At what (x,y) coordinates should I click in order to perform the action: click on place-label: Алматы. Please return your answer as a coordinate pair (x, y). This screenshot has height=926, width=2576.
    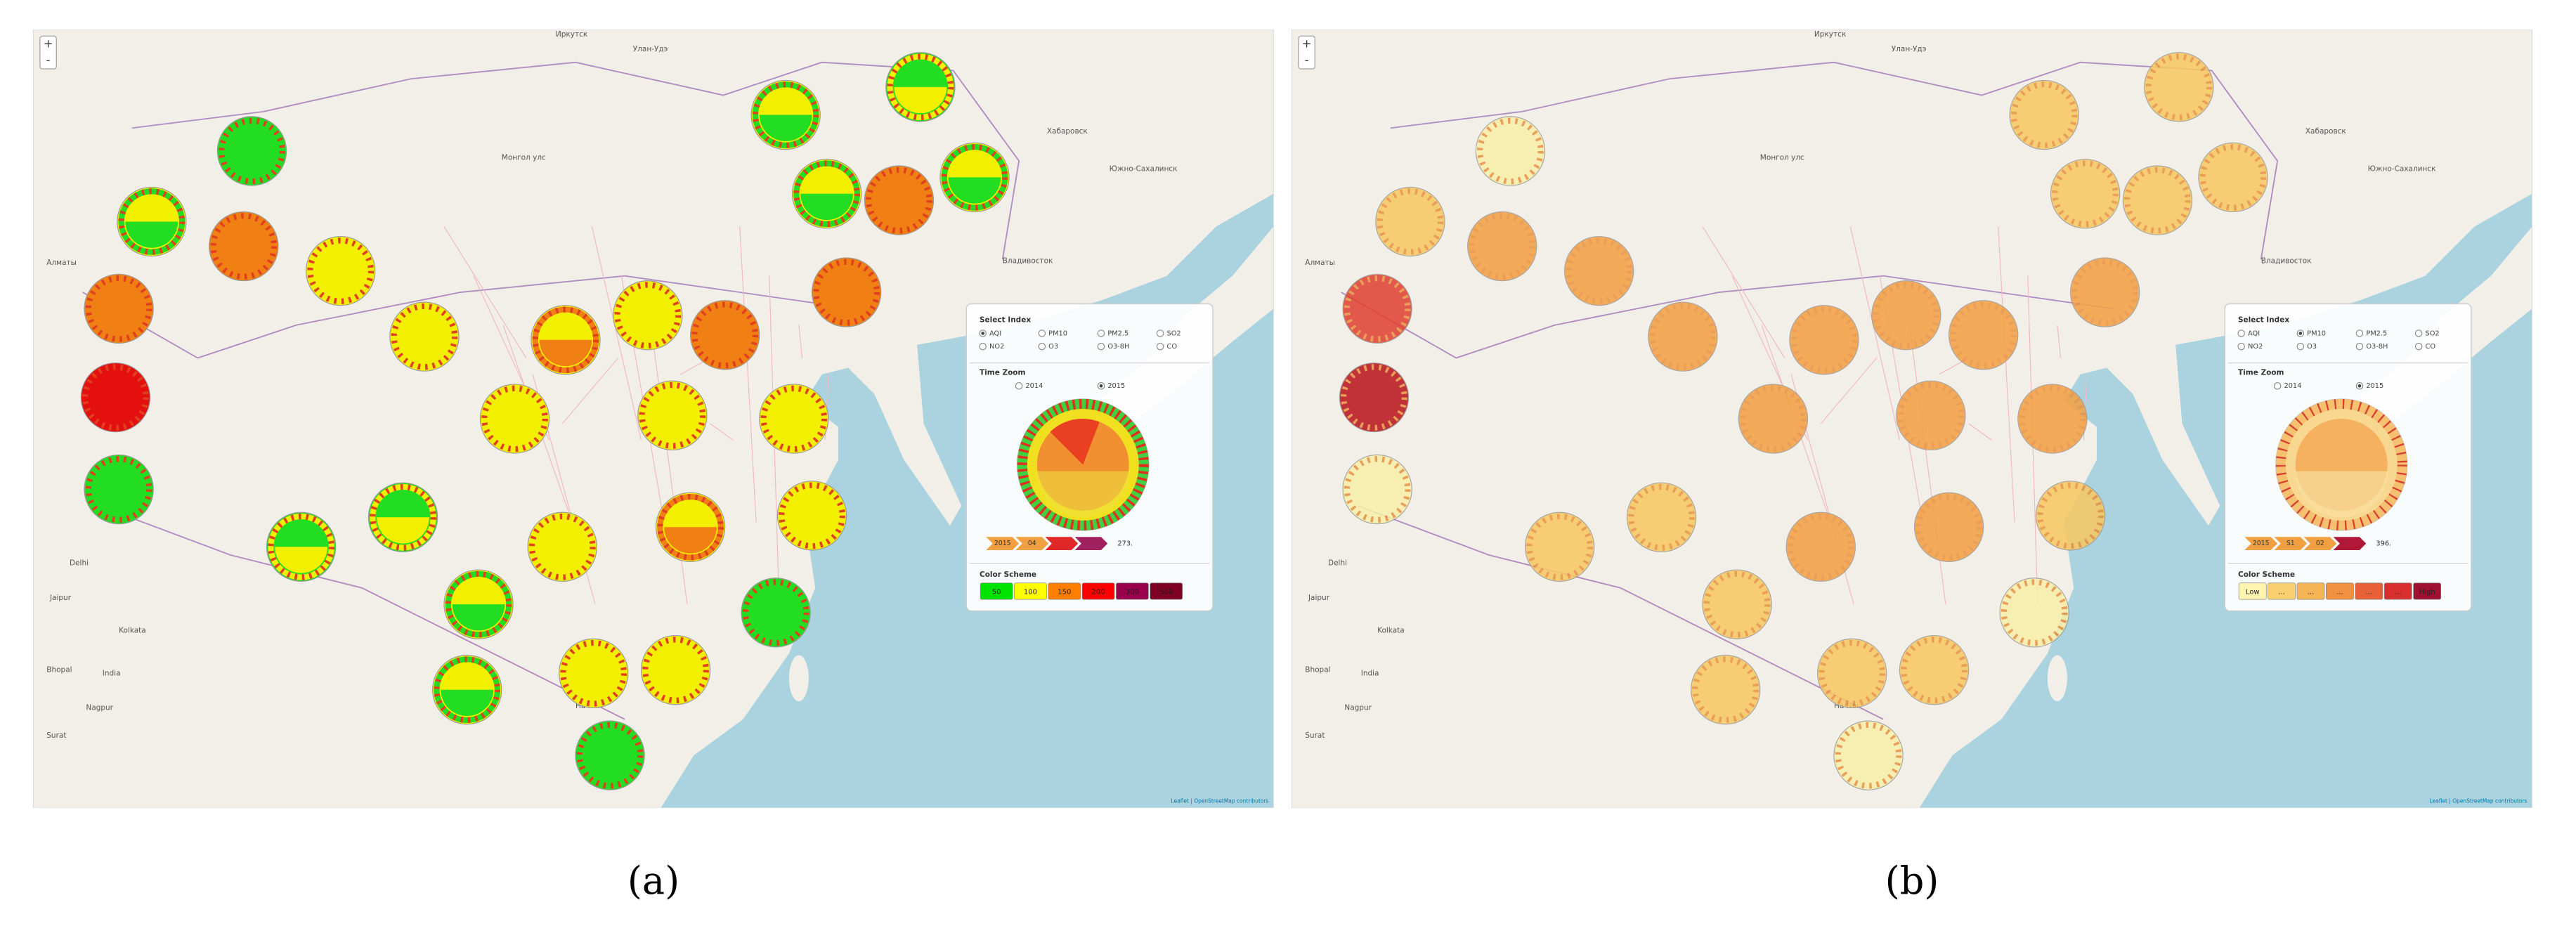
    Looking at the image, I should click on (1320, 263).